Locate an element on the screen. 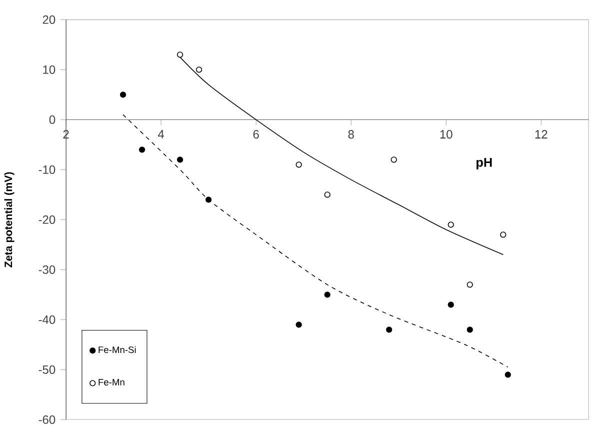 This screenshot has width=602, height=429. y-tick-label: 20 is located at coordinates (49, 19).